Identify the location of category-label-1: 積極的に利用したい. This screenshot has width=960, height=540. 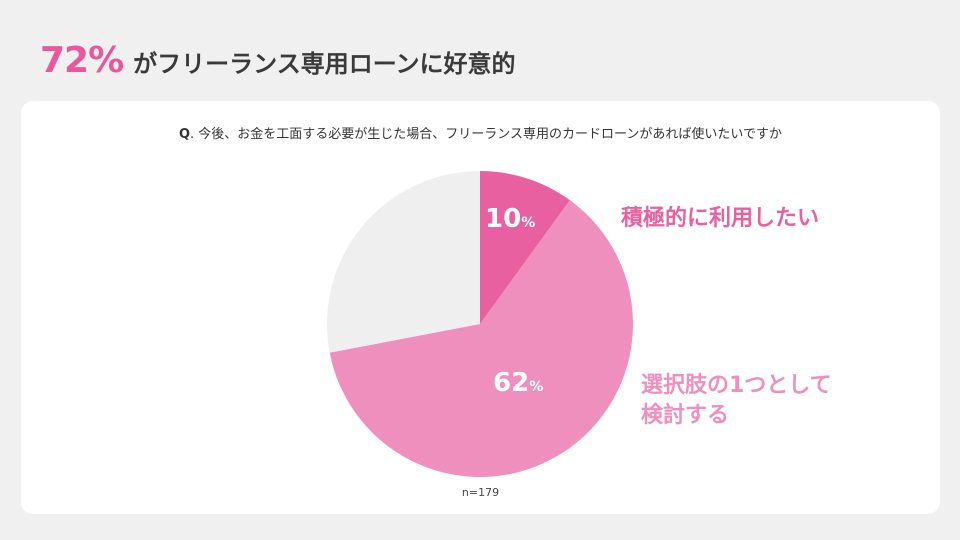
(720, 218).